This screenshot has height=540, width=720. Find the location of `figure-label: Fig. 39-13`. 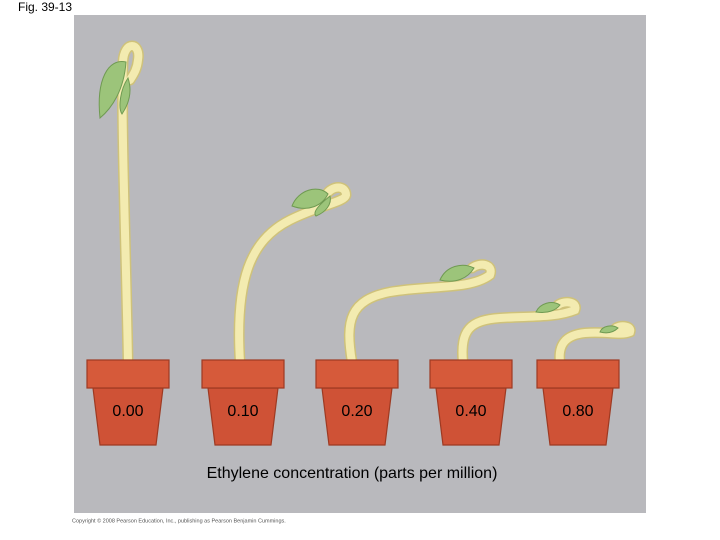

figure-label: Fig. 39-13 is located at coordinates (45, 7).